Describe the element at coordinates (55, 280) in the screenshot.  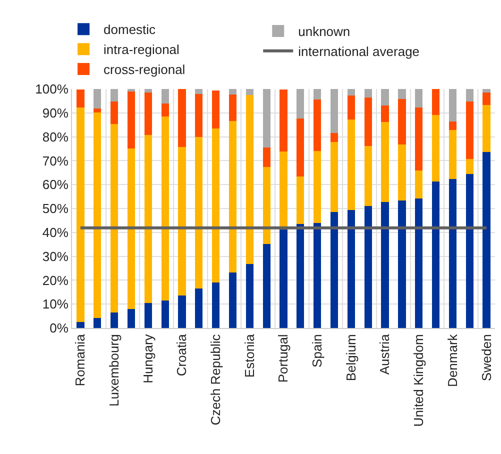
I see `y-tick-label: 20%` at that location.